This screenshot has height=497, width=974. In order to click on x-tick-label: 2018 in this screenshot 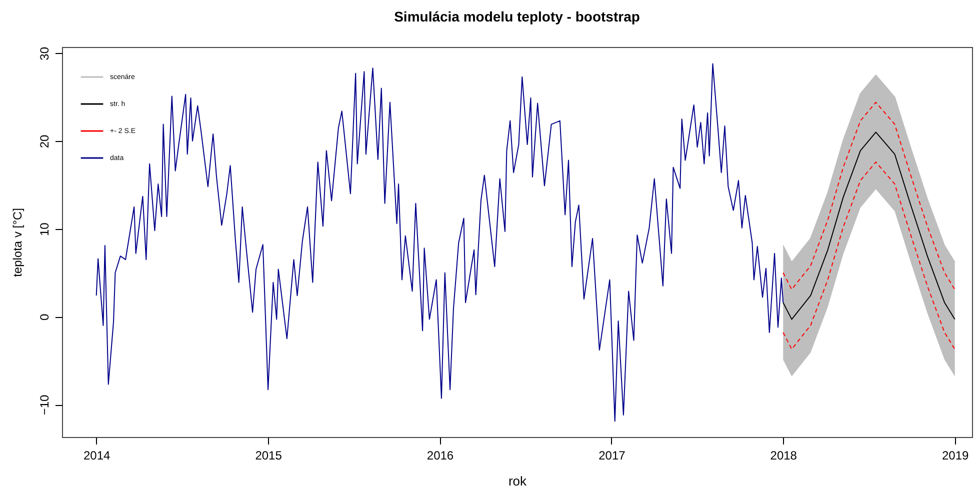, I will do `click(784, 455)`.